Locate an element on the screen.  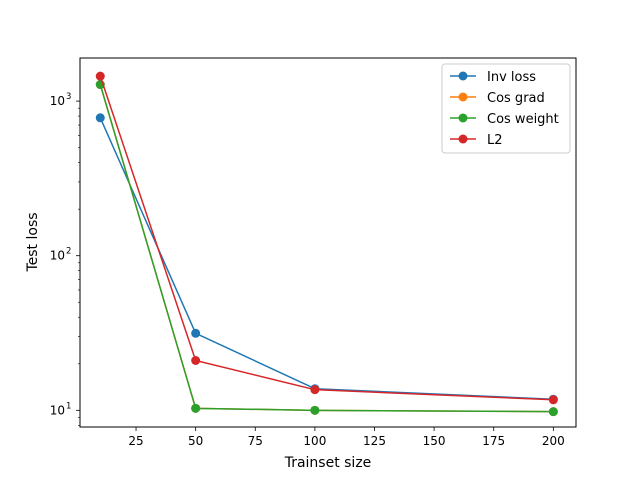
y-tick-exponent: 3 is located at coordinates (68, 97).